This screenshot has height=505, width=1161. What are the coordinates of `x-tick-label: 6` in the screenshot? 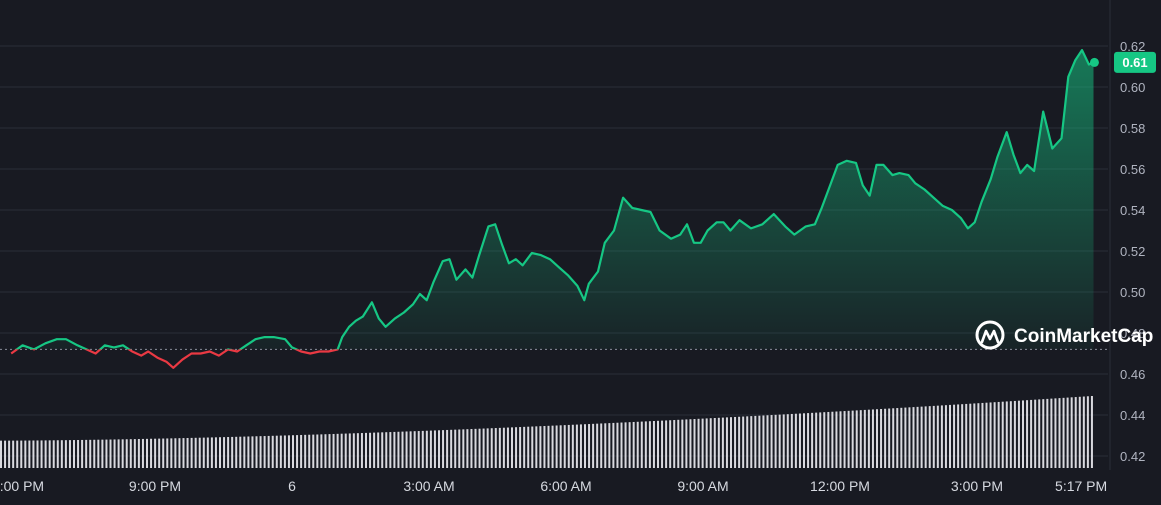 It's located at (292, 486).